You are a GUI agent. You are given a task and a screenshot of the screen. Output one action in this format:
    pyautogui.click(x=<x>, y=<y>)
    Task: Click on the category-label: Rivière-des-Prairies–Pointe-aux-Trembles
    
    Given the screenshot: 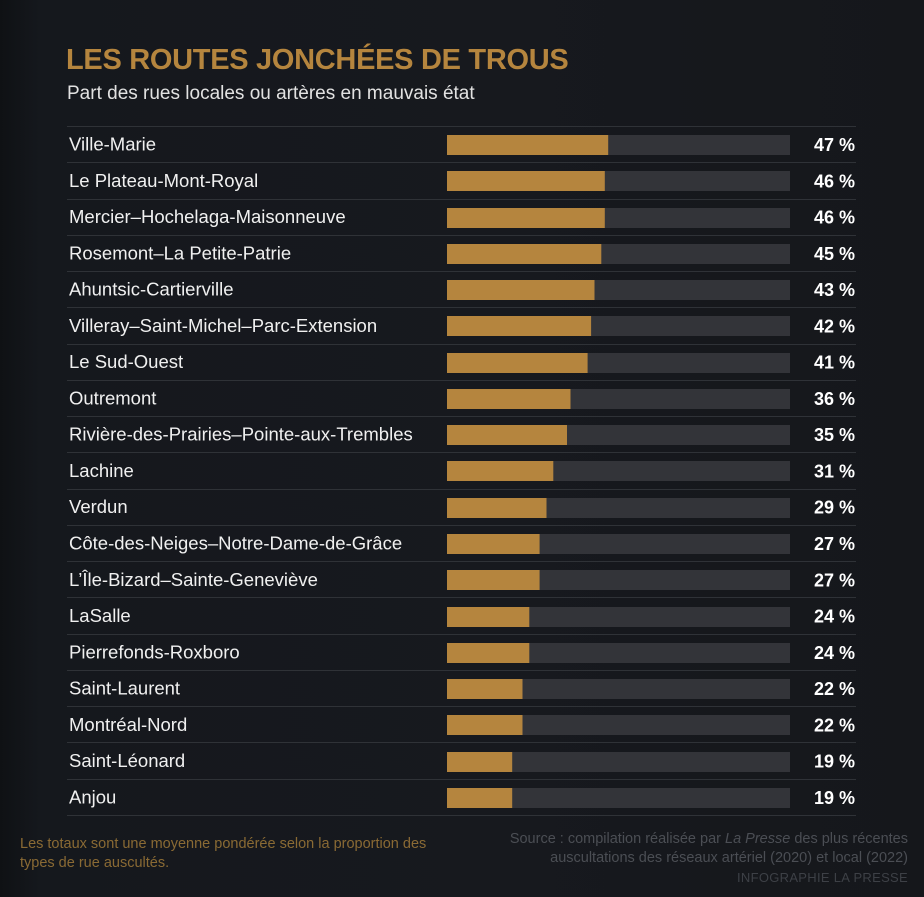 What is the action you would take?
    pyautogui.click(x=241, y=434)
    